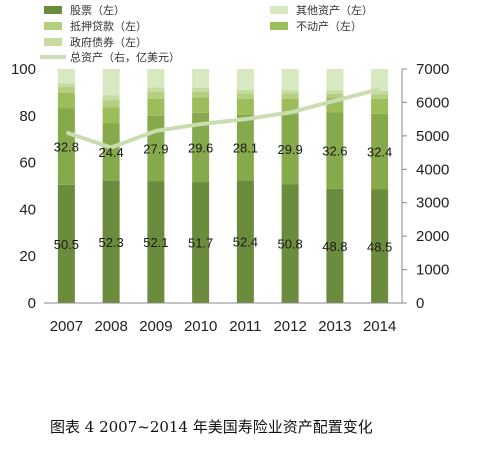 The height and width of the screenshot is (451, 478). Describe the element at coordinates (108, 26) in the screenshot. I see `legend-label: 抵押贷款（左）` at that location.